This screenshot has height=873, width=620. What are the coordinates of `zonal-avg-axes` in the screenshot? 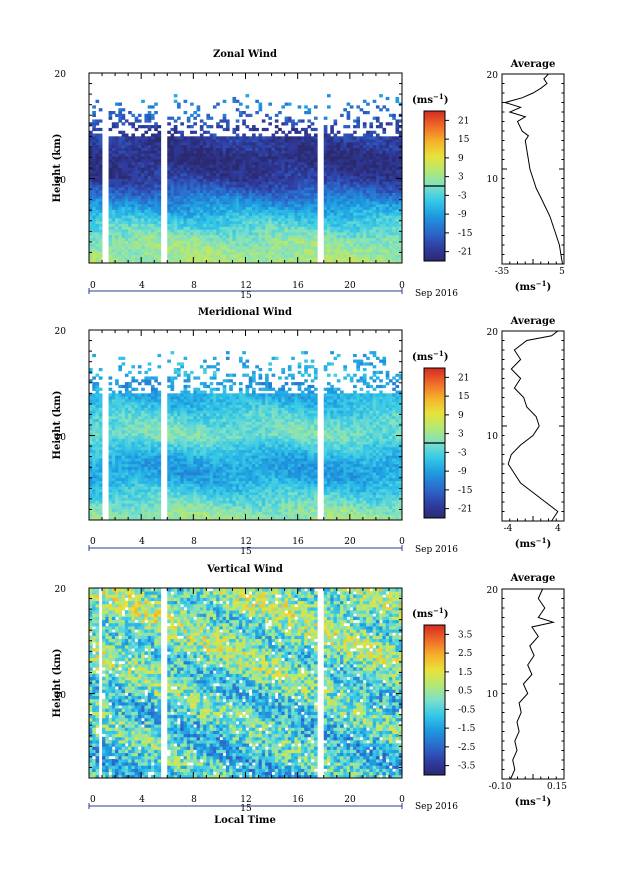 It's located at (533, 169).